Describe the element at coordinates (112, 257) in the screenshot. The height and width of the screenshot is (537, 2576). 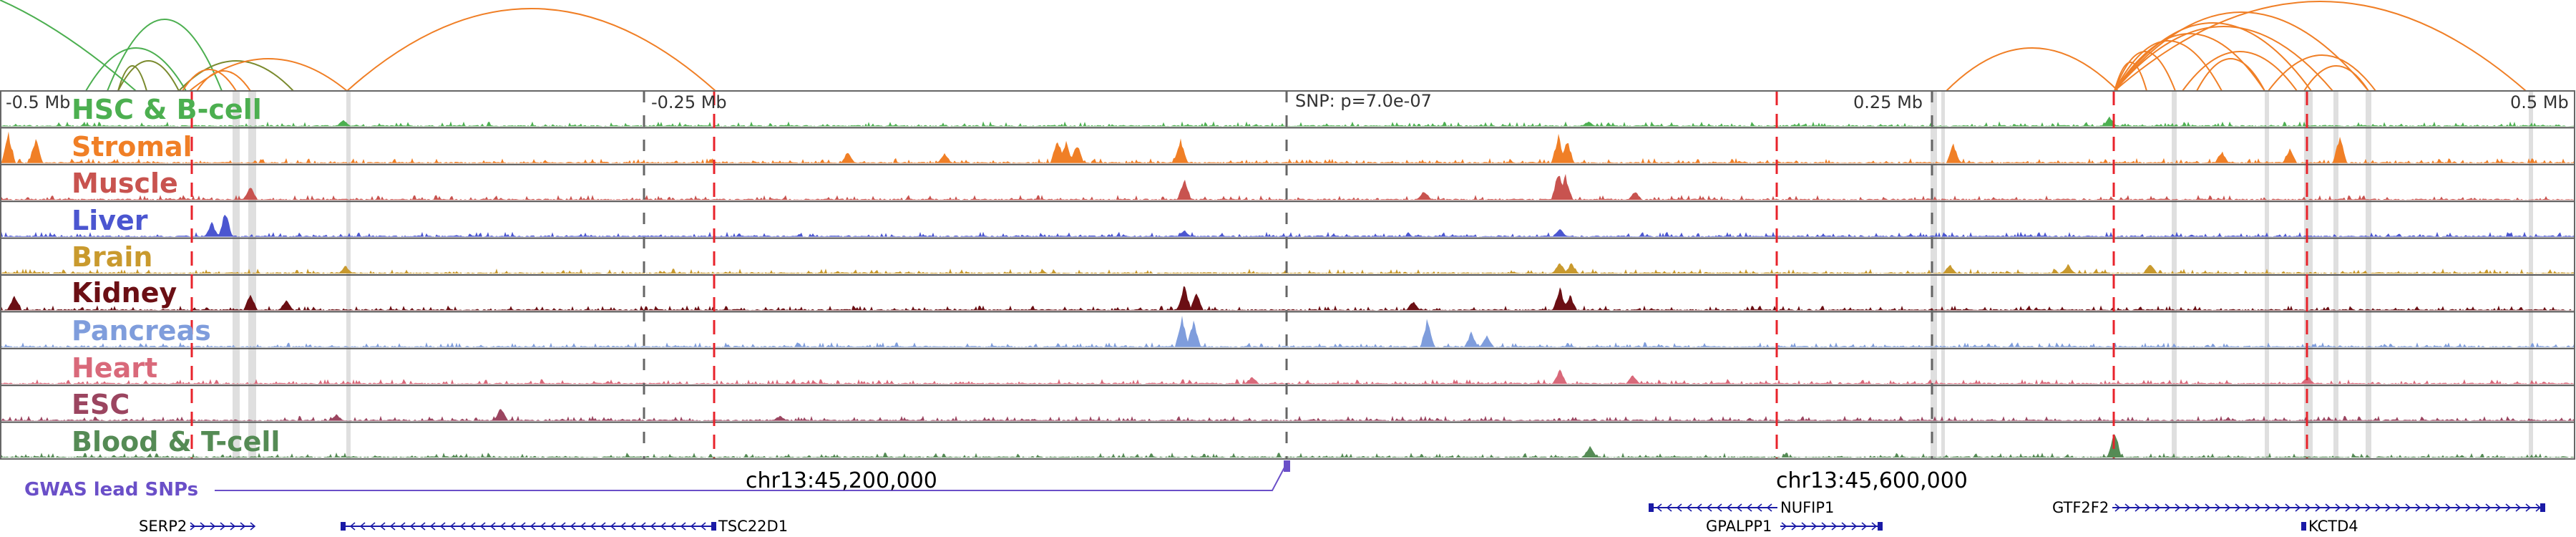
I see `track-label-brain: Brain` at that location.